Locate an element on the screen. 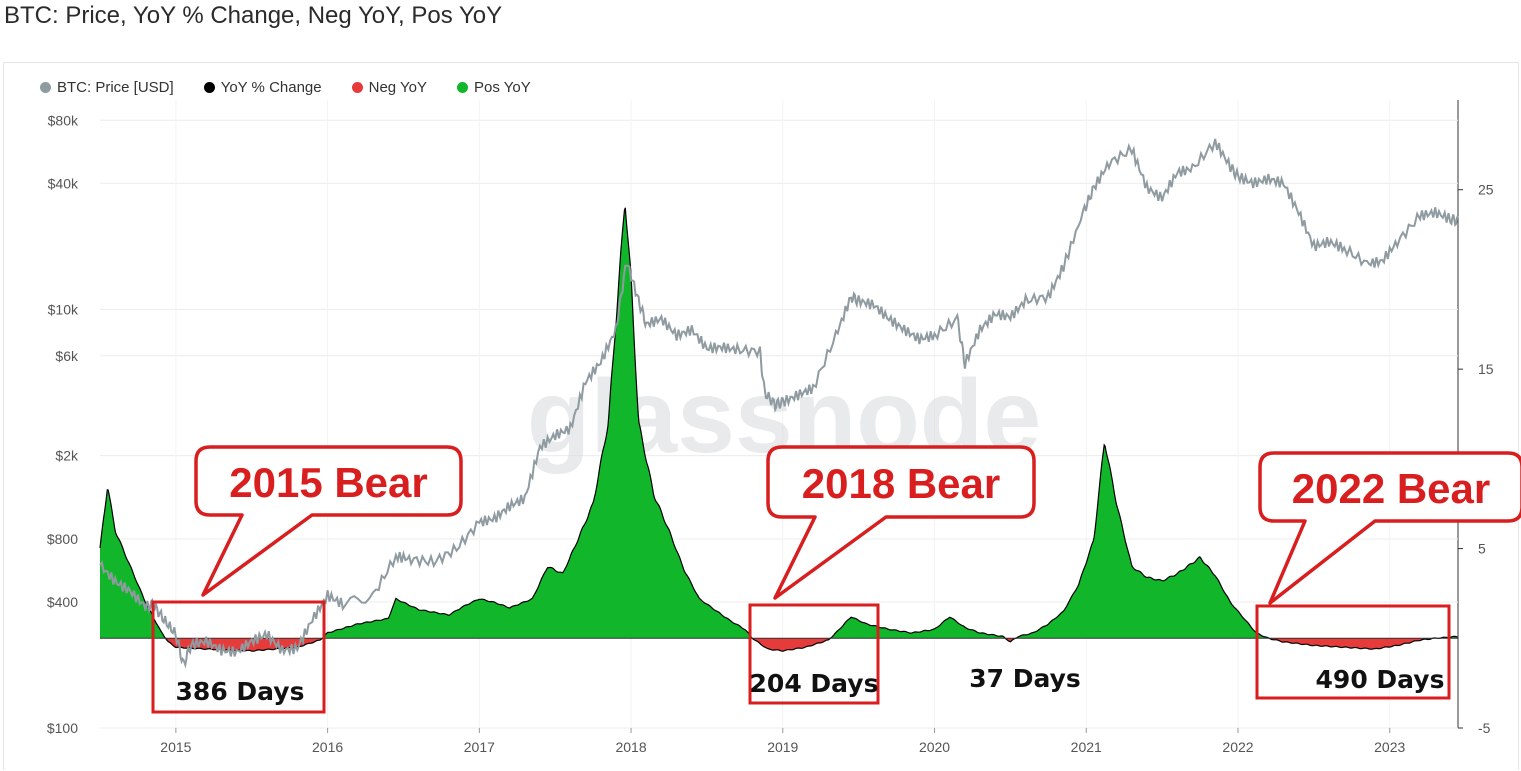 The height and width of the screenshot is (771, 1521). legend-label: Neg YoY is located at coordinates (397, 87).